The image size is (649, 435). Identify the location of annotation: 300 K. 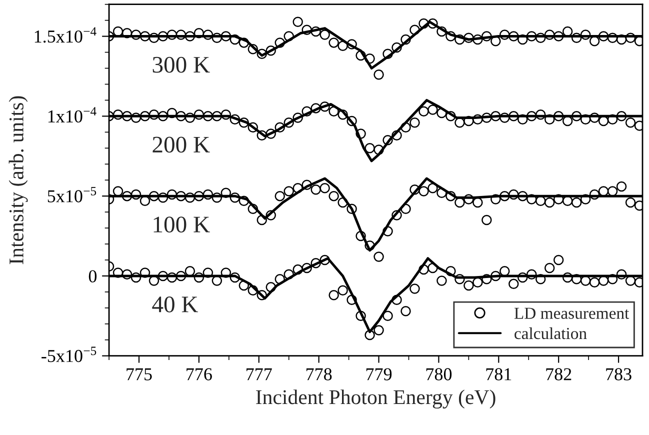
(181, 64).